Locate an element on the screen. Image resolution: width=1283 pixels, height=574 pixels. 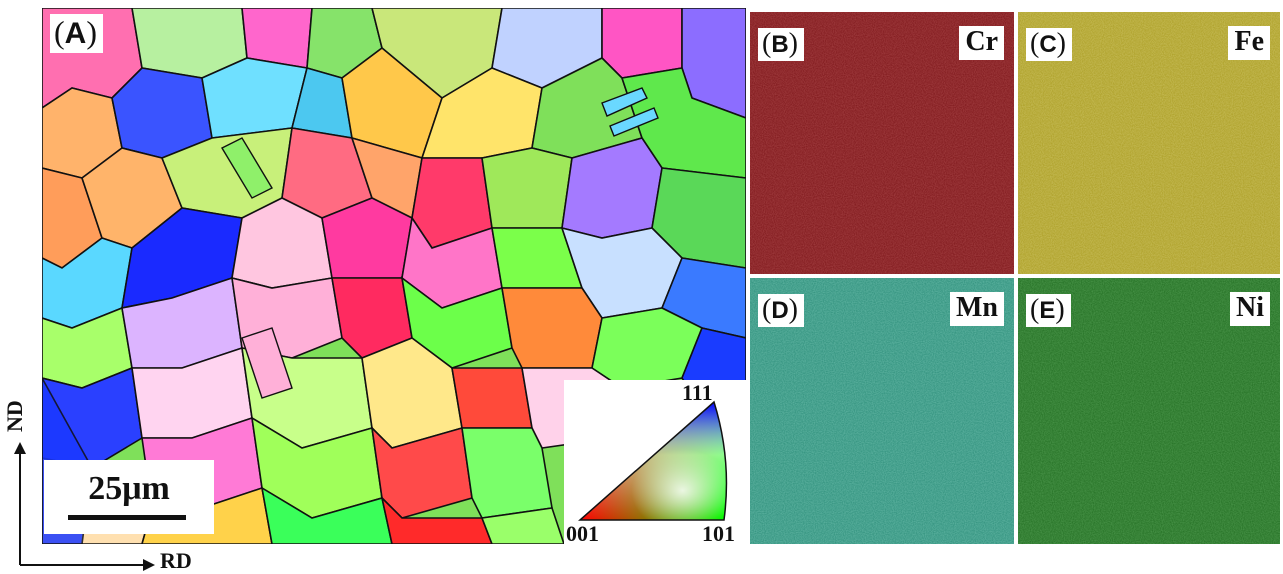
axis-label-rd: RD is located at coordinates (176, 560).